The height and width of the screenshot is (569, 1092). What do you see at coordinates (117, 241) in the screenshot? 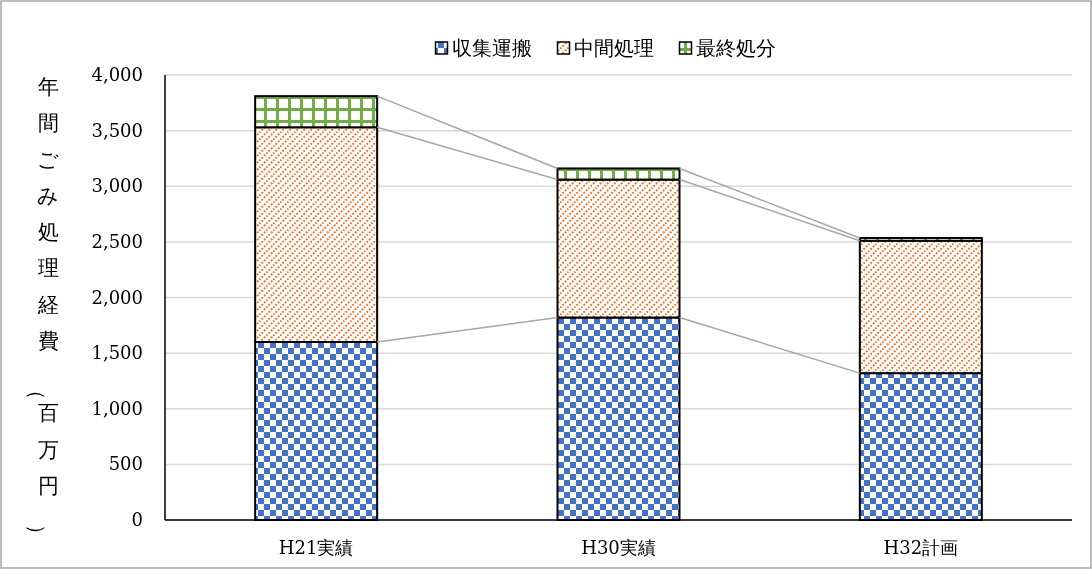
I see `y-tick-label: 2,500` at bounding box center [117, 241].